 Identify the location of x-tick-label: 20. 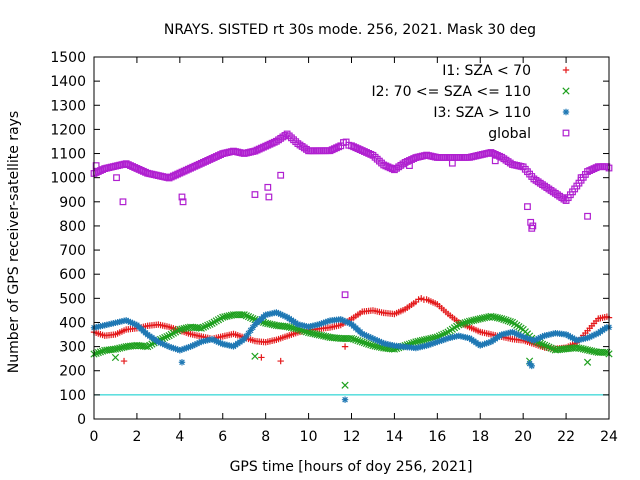
(523, 437).